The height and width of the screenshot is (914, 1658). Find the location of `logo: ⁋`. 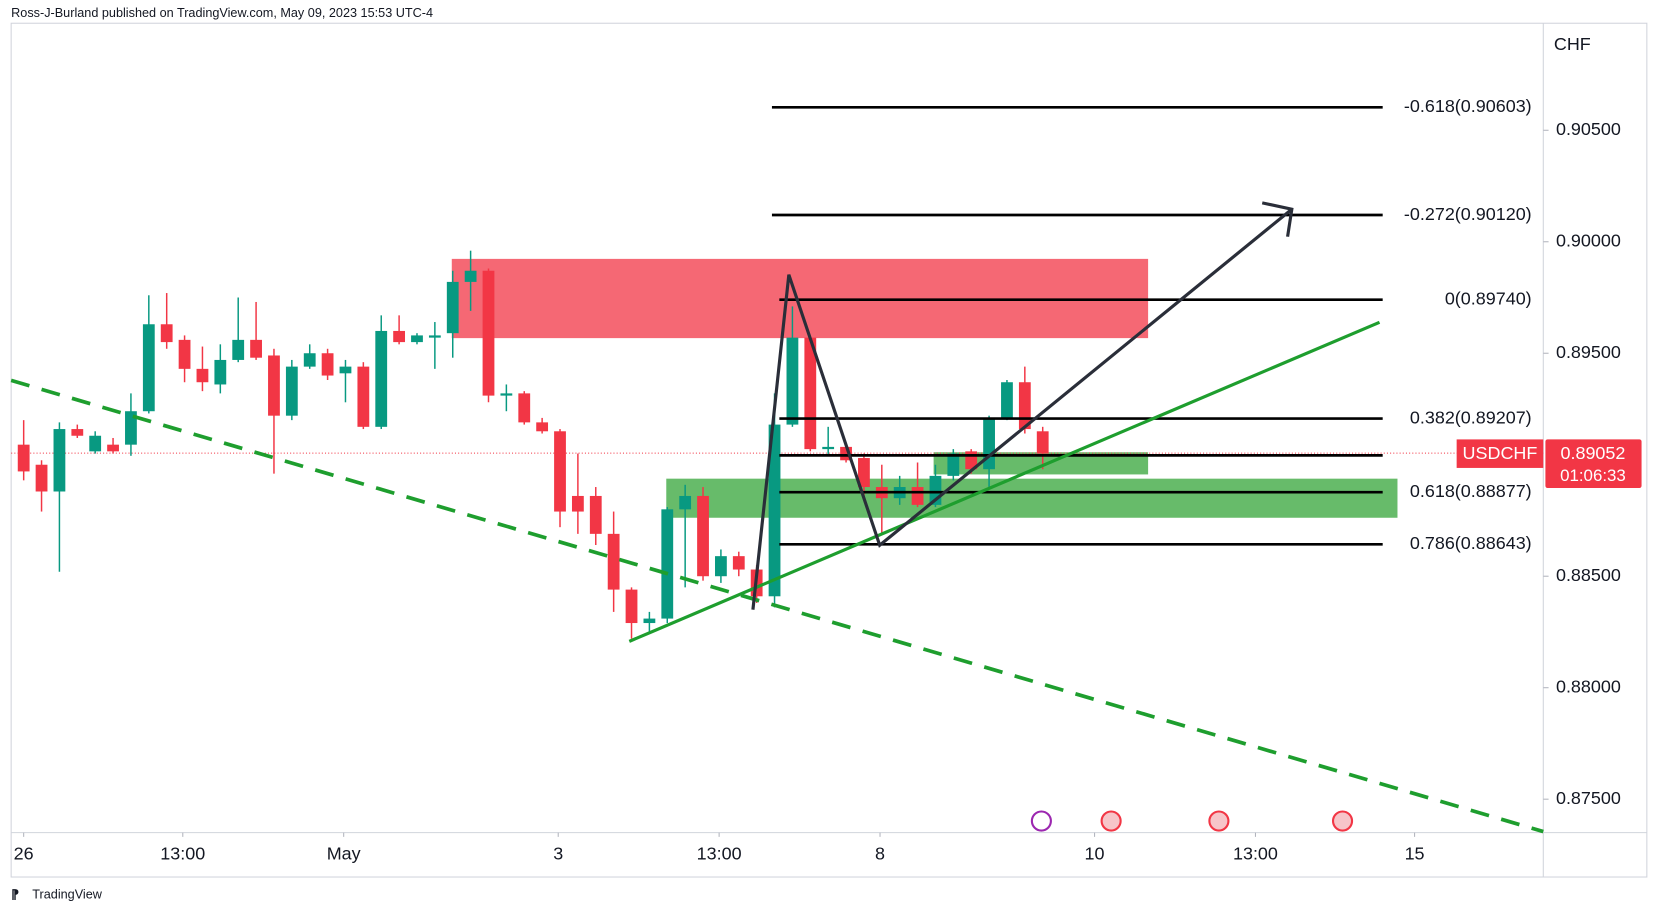

logo: ⁋ is located at coordinates (15, 894).